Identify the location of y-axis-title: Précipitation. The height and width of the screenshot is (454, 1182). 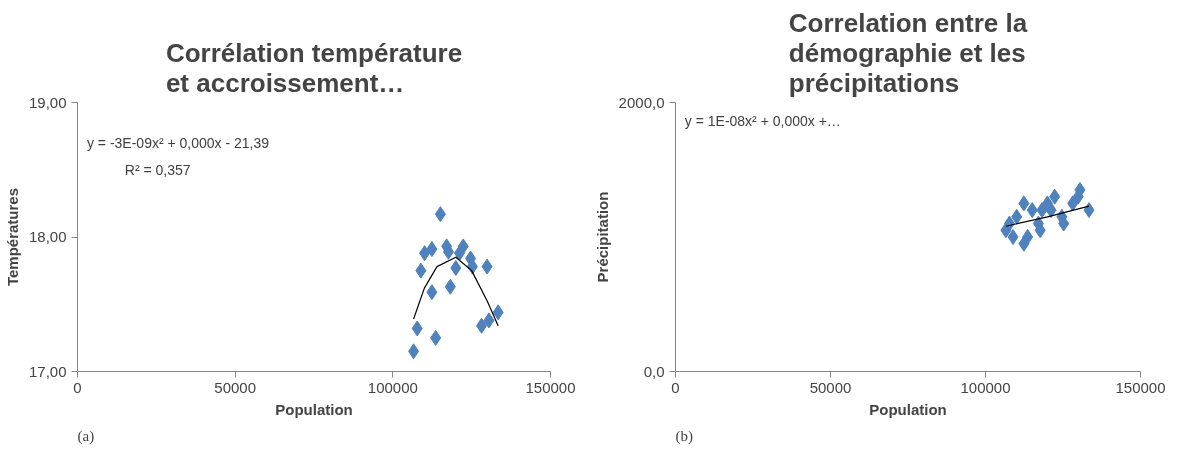
(602, 237).